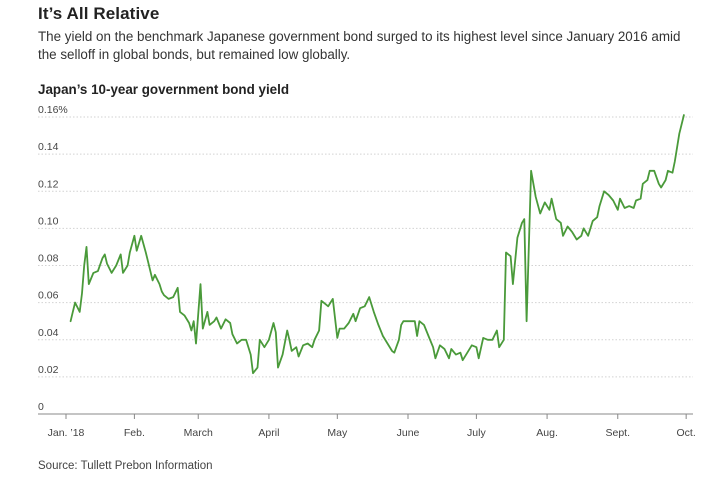 The image size is (720, 497). Describe the element at coordinates (408, 433) in the screenshot. I see `x-tick-label: June` at that location.